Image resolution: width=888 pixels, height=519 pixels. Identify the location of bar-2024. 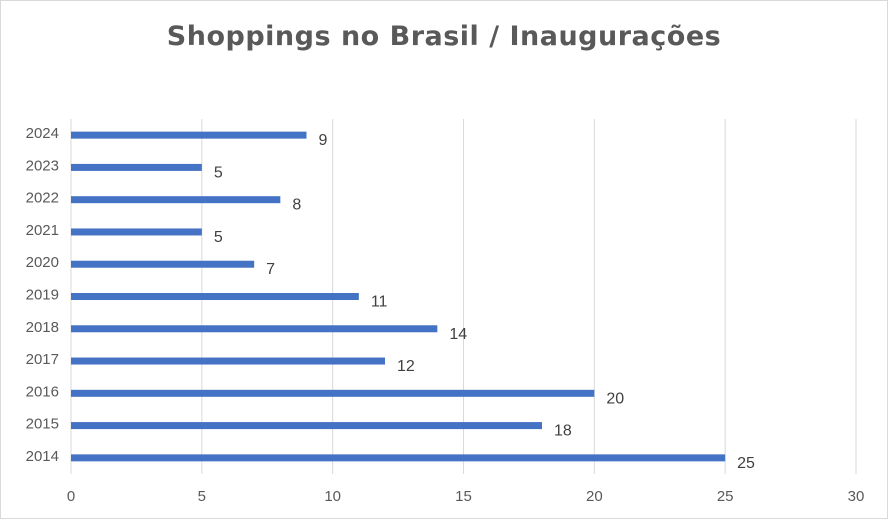
(189, 135).